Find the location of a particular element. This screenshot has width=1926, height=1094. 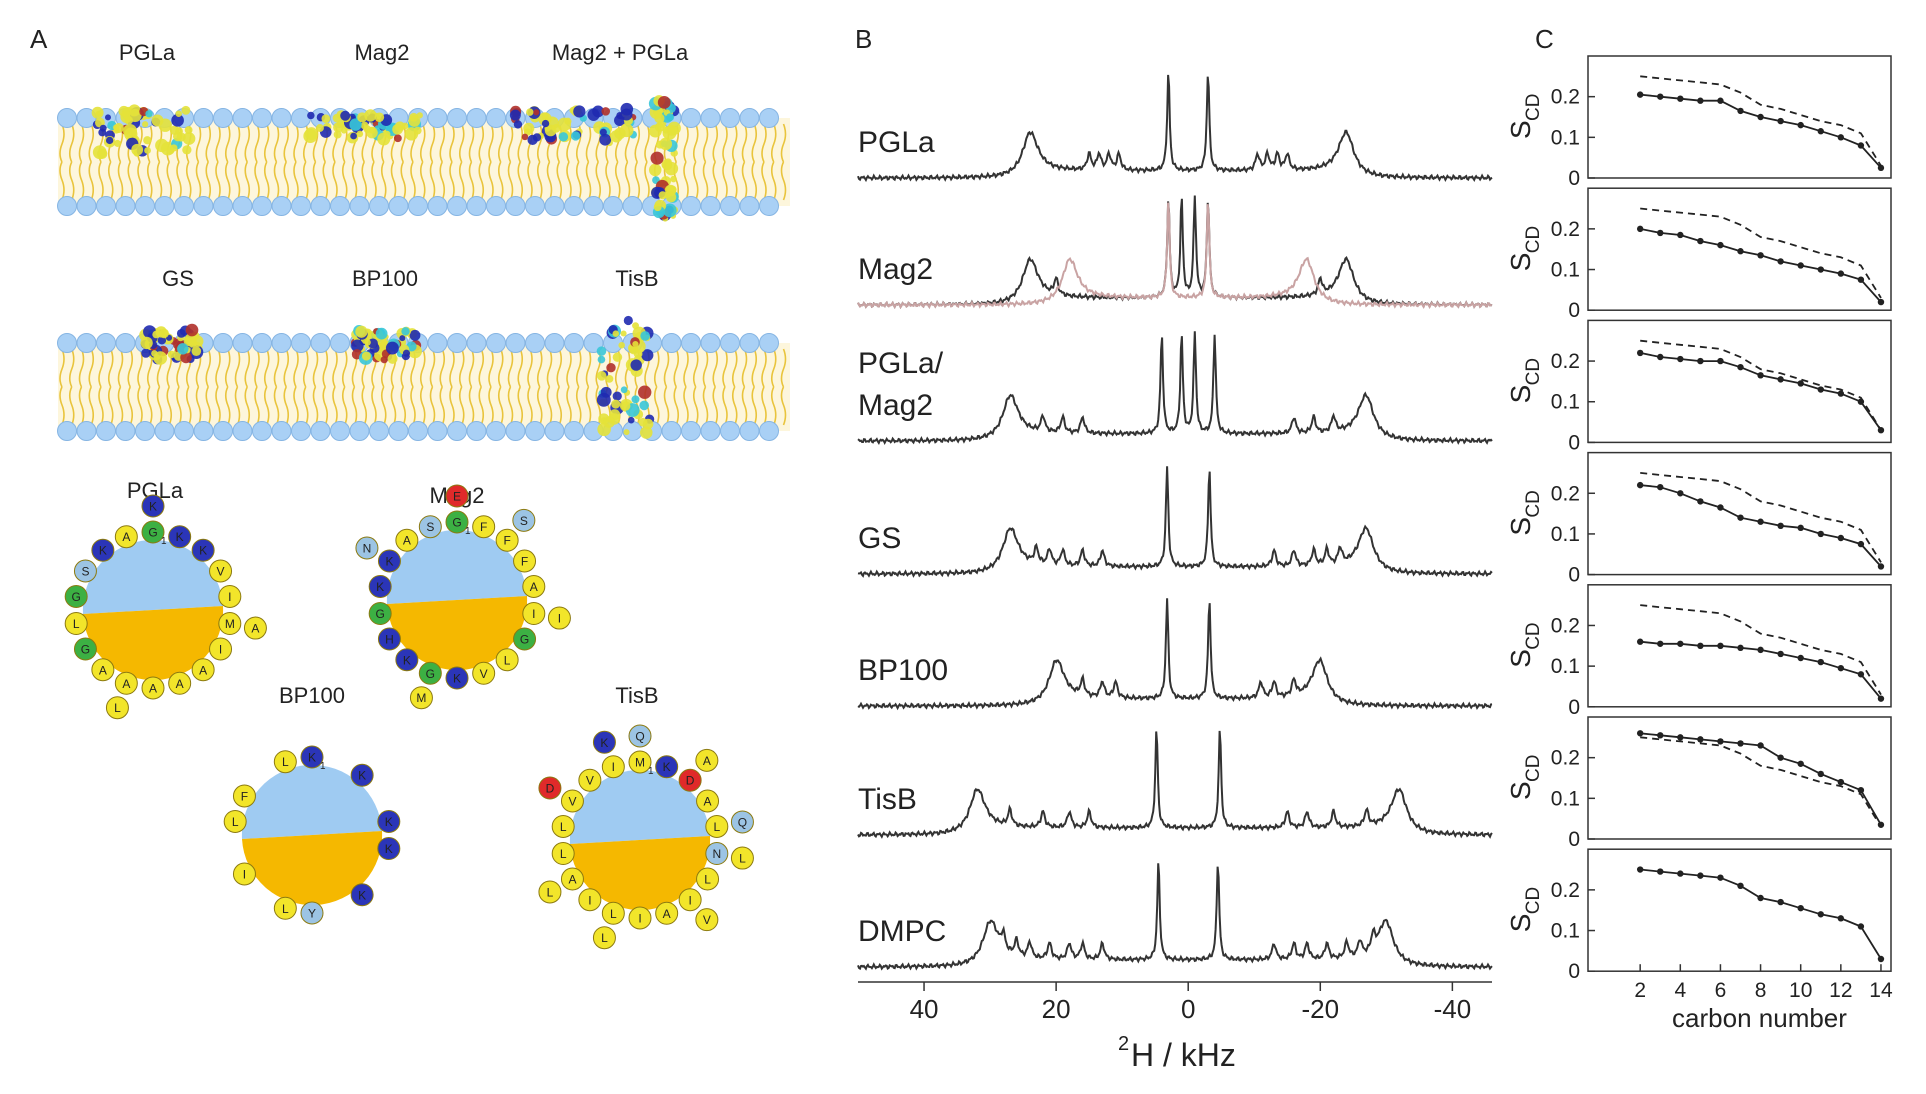

x-tick-label: 2 is located at coordinates (1640, 990).